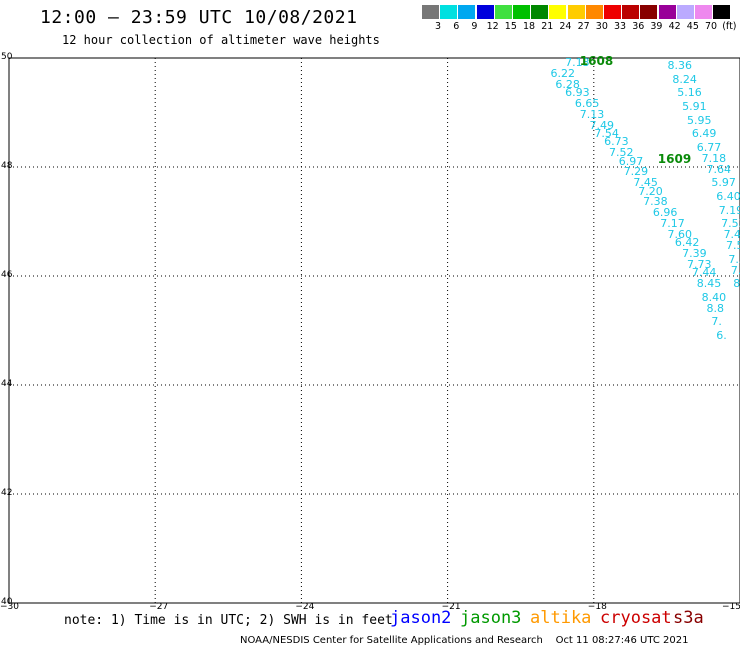  I want to click on swh-label: 8.40, so click(714, 297).